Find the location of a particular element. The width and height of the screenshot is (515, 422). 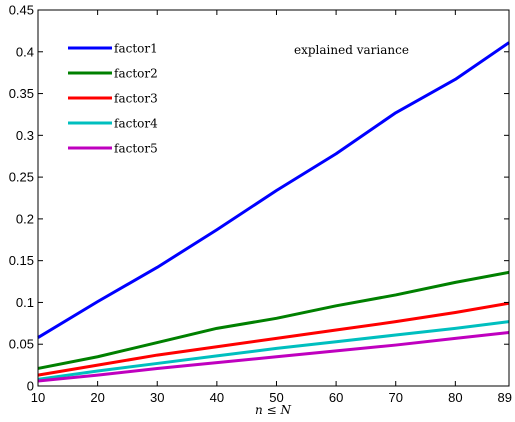

x-tick-label: 89 is located at coordinates (505, 397).